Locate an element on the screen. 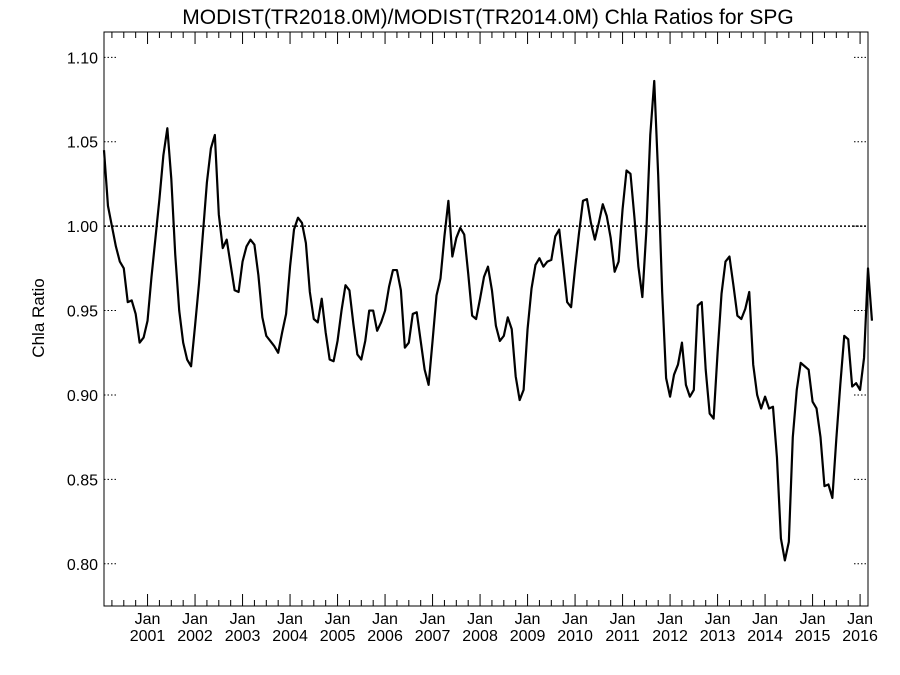  x-tick-year-label: 2015 is located at coordinates (813, 636).